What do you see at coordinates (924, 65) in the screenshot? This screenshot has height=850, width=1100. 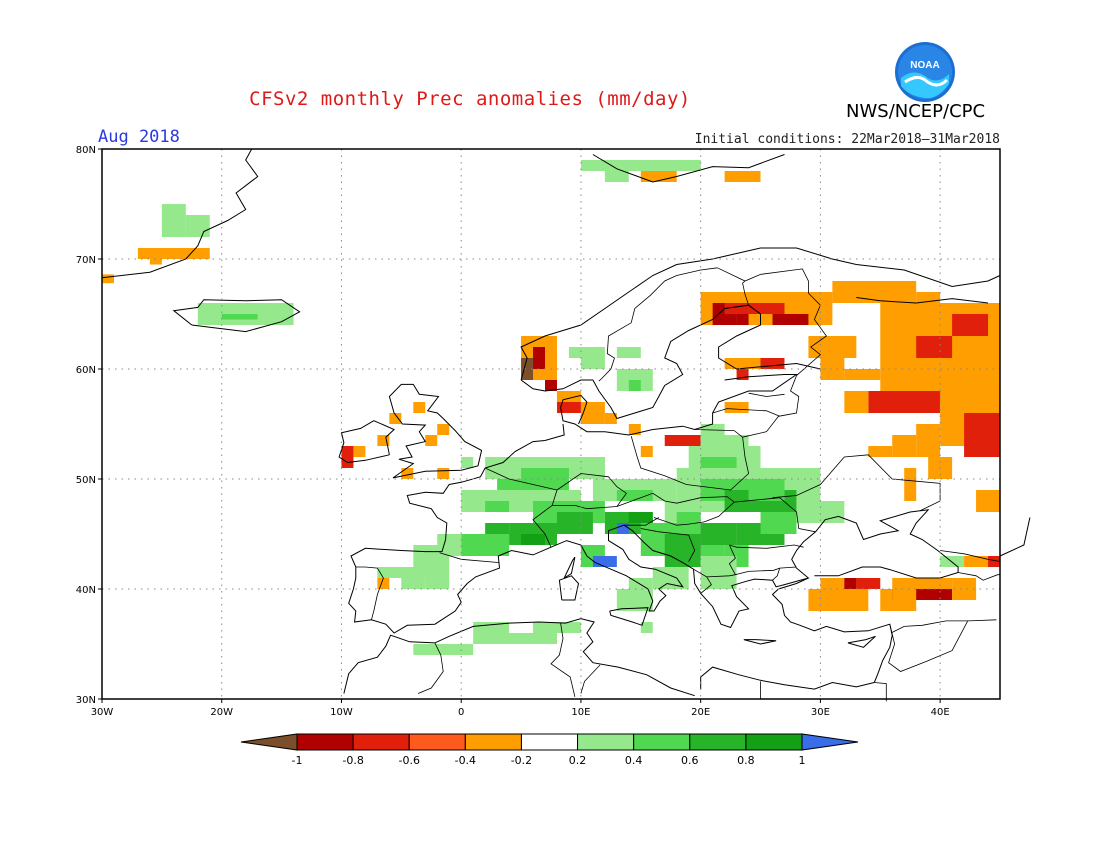 I see `svg-text: NOAA` at bounding box center [924, 65].